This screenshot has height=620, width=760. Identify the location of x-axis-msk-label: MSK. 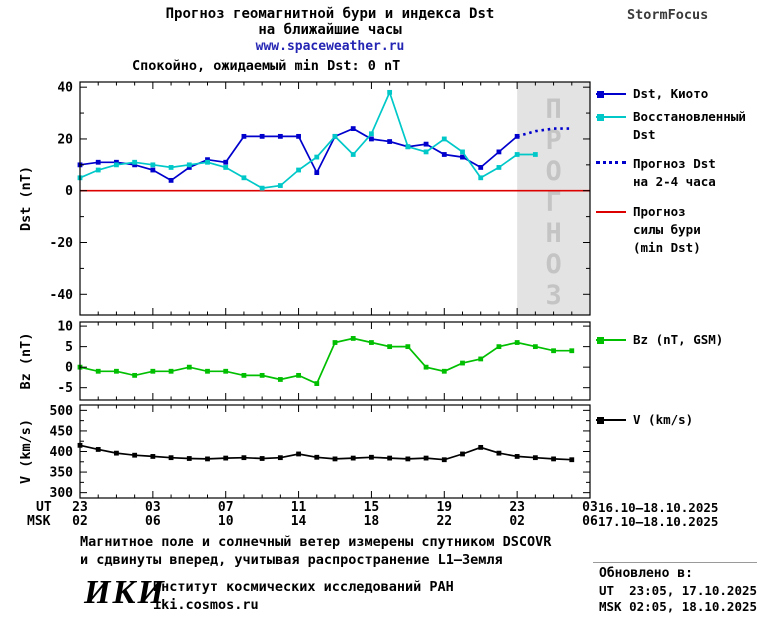
(39, 521).